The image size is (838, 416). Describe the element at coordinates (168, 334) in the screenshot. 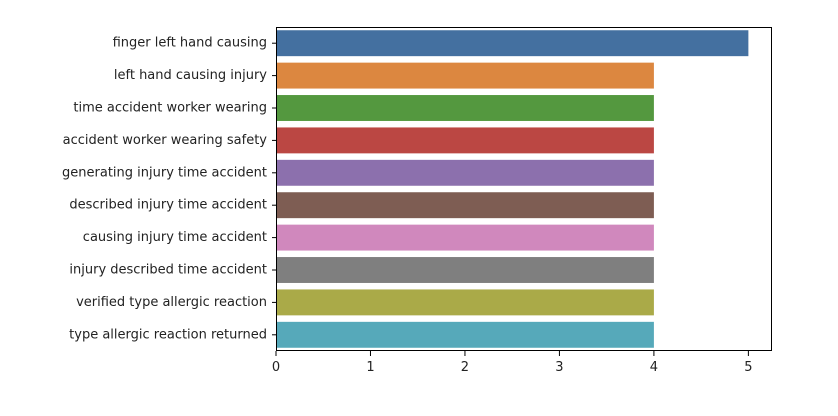

I see `category-label: type allergic reaction returned` at that location.